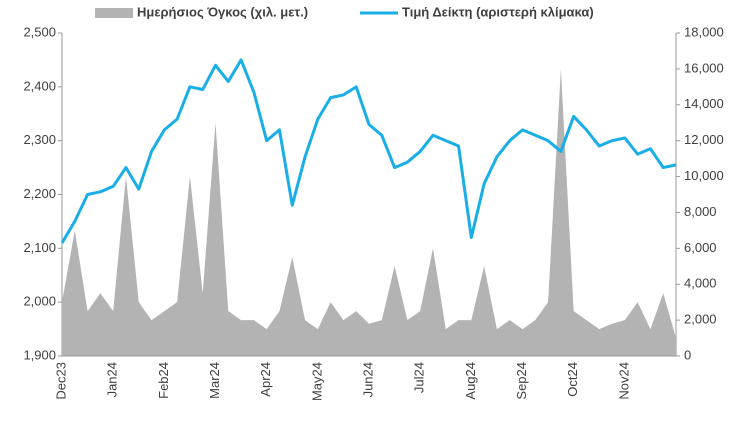  Describe the element at coordinates (39, 85) in the screenshot. I see `y-tick-label: 2,400` at that location.